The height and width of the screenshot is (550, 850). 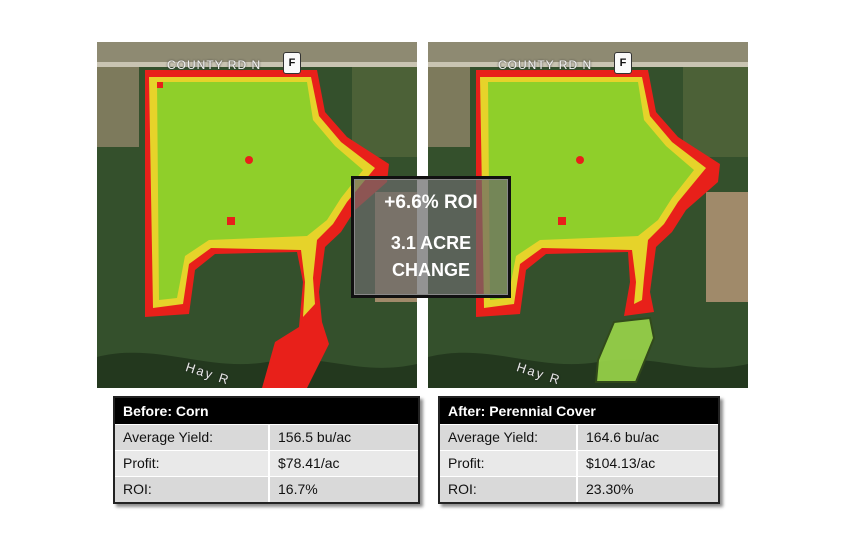 I want to click on row-value: 156.5 bu/ac, so click(x=343, y=437).